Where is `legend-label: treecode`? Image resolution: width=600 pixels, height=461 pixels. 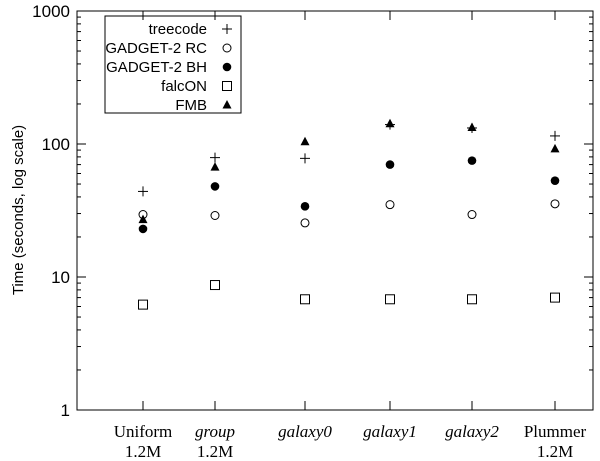
legend-label: treecode is located at coordinates (178, 29).